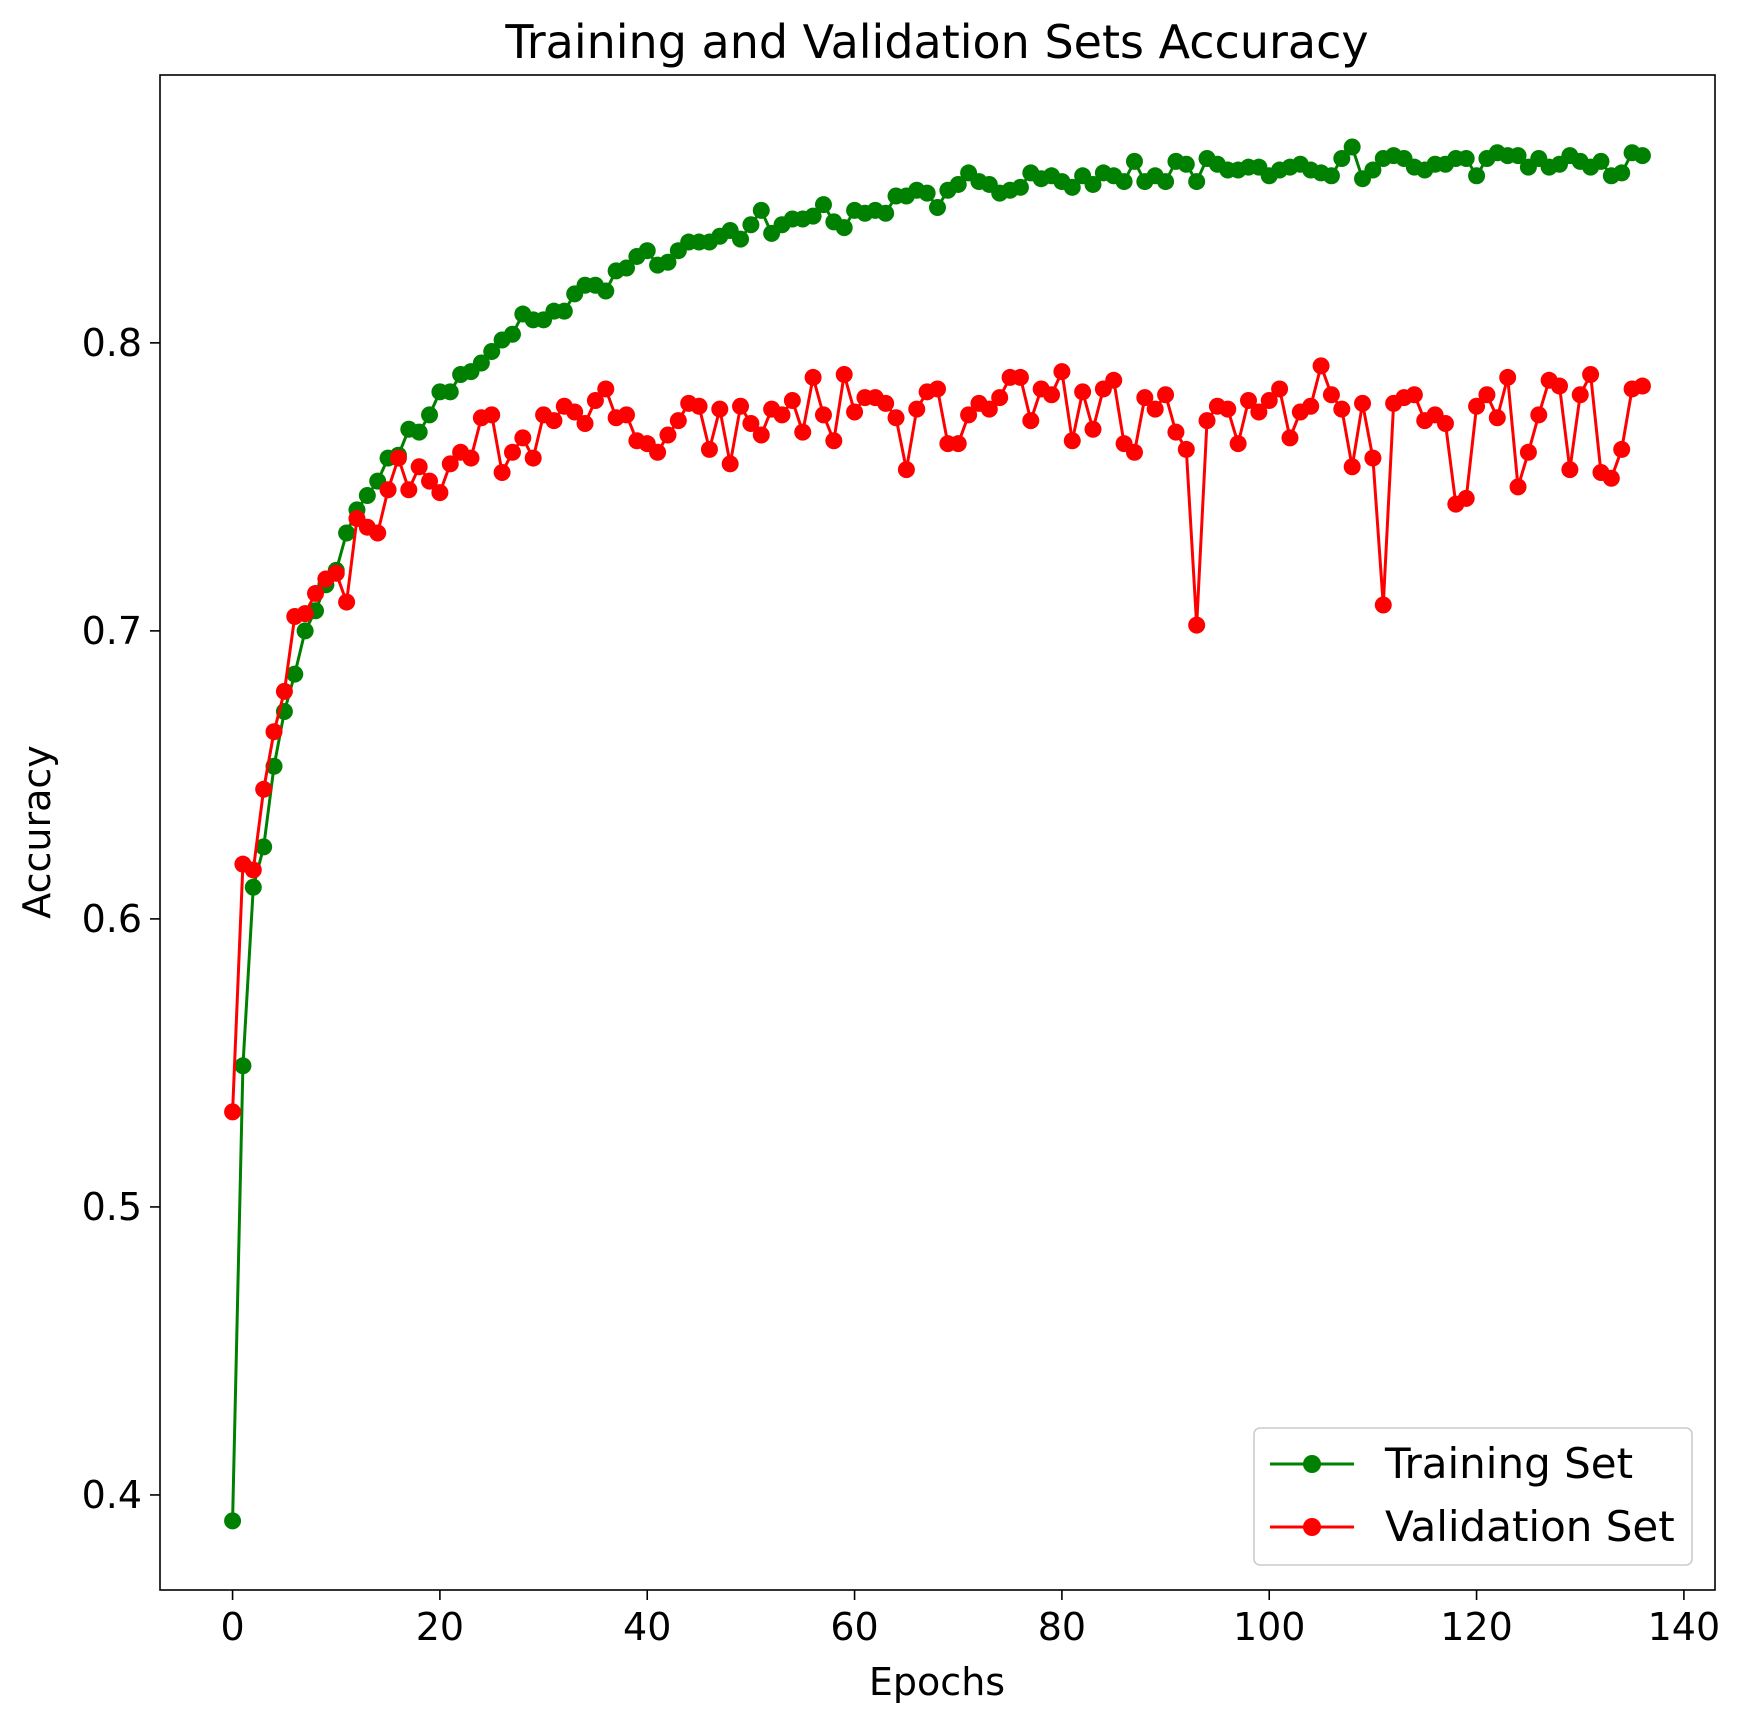  What do you see at coordinates (1684, 1627) in the screenshot?
I see `x-tick-label: 140` at bounding box center [1684, 1627].